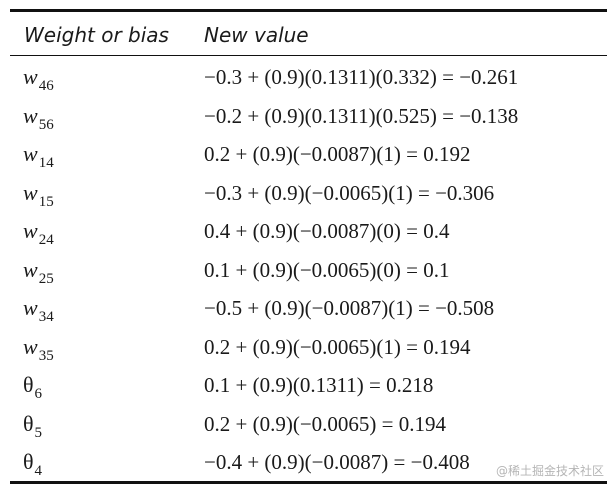 The height and width of the screenshot is (493, 612). I want to click on parameter-name: w15, so click(38, 193).